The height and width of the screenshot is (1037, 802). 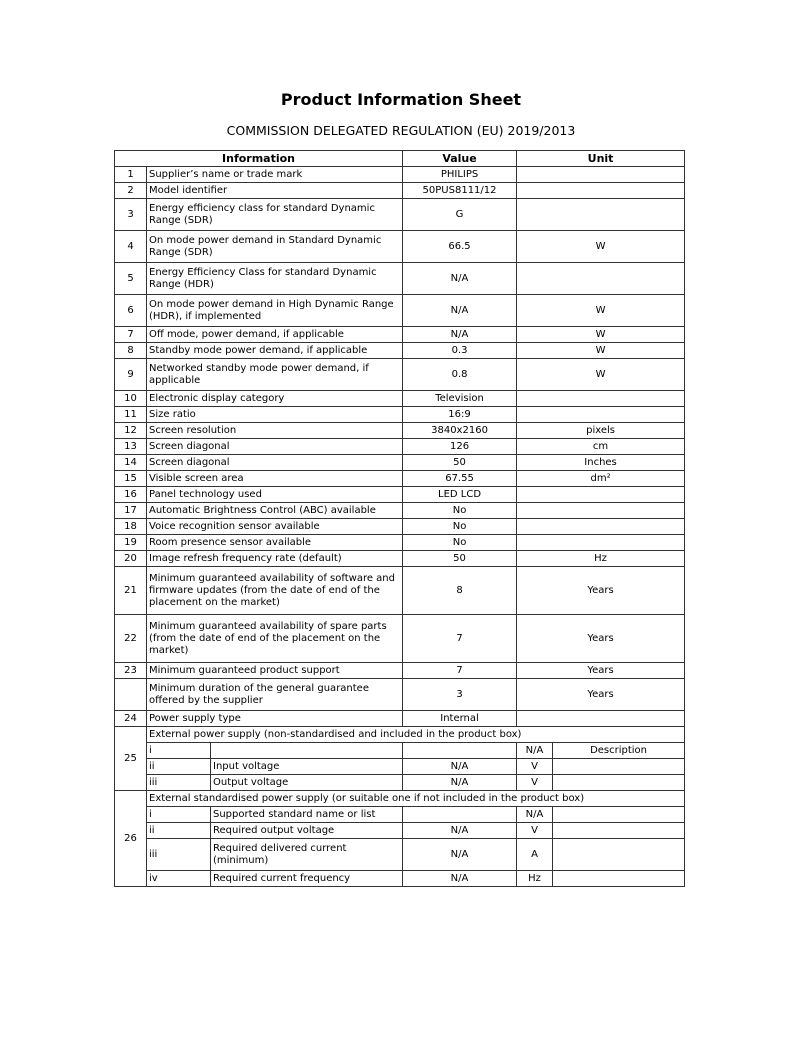 What do you see at coordinates (130, 670) in the screenshot?
I see `row-number: 23` at bounding box center [130, 670].